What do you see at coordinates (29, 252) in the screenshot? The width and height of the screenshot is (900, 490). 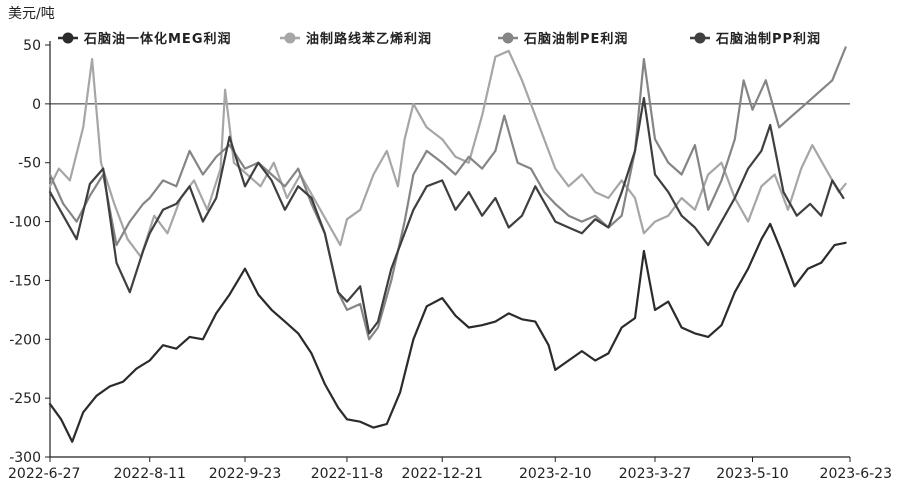 I see `y-axis-ticks: 50 0 -50 -100 -150 -200 -250 -300` at bounding box center [29, 252].